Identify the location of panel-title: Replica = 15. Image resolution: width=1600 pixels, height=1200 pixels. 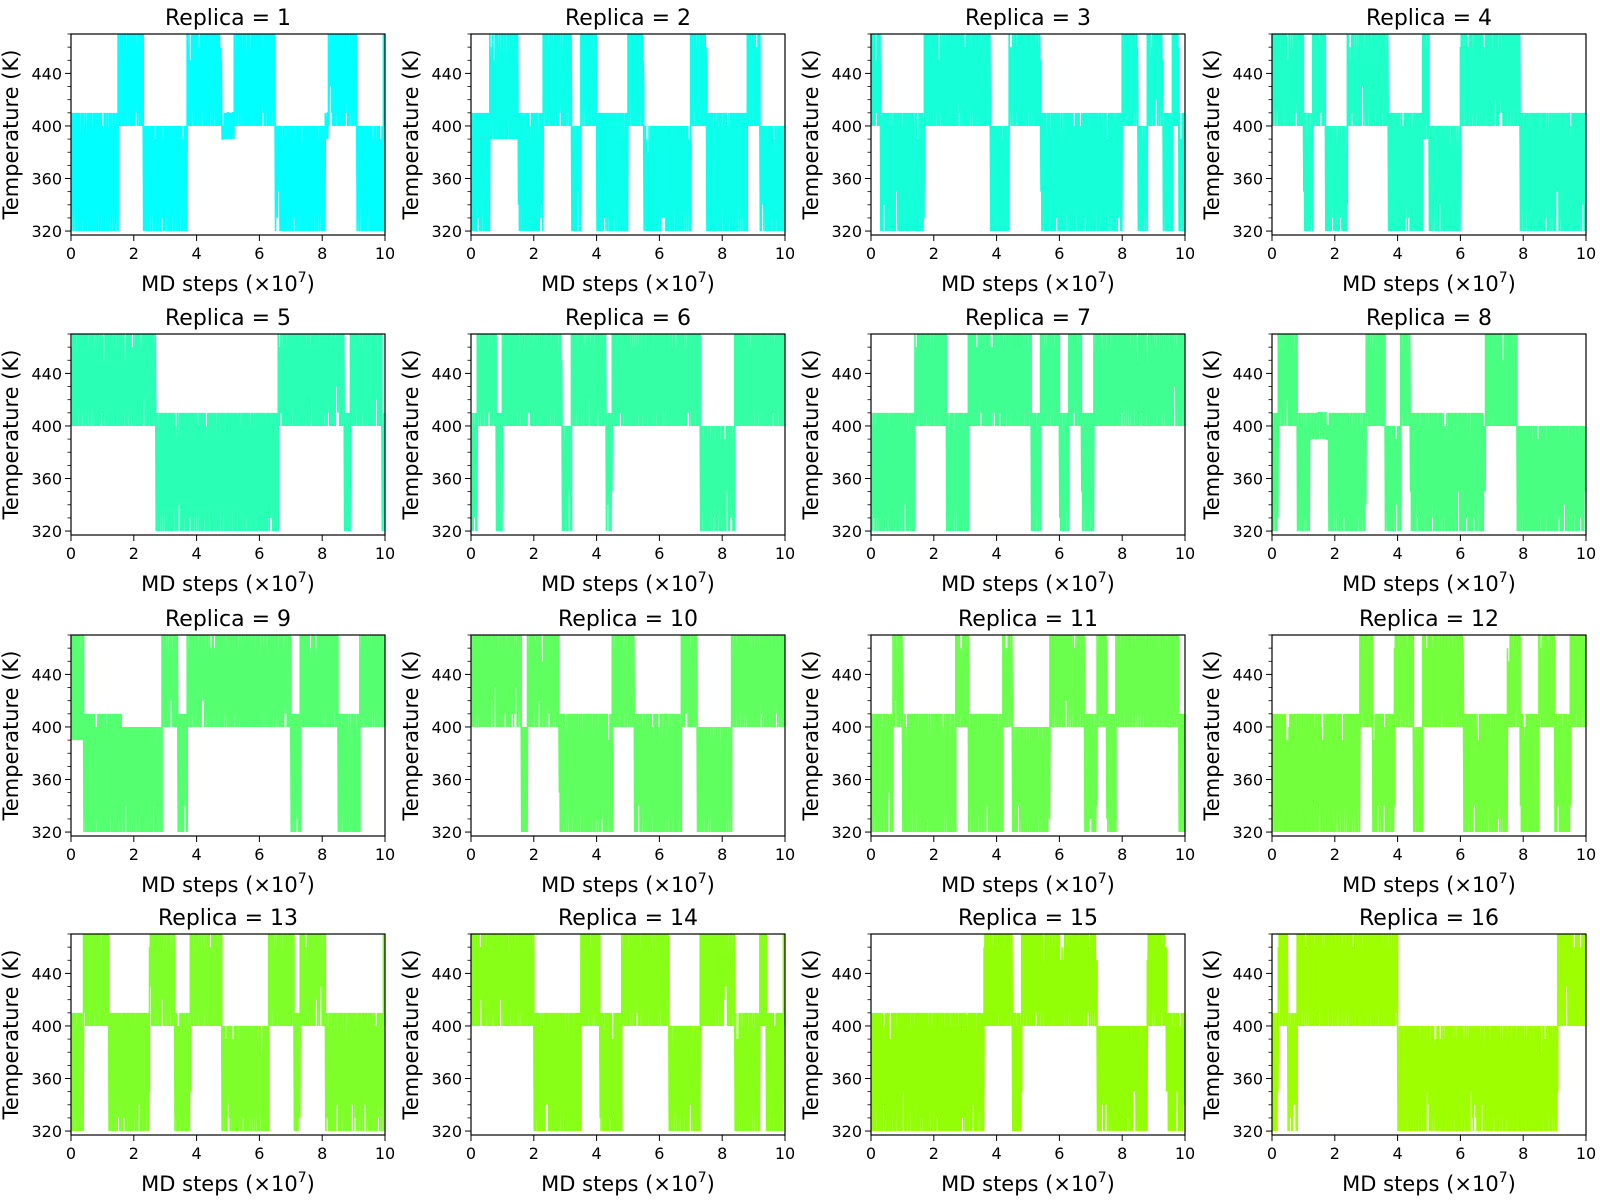
(1028, 918).